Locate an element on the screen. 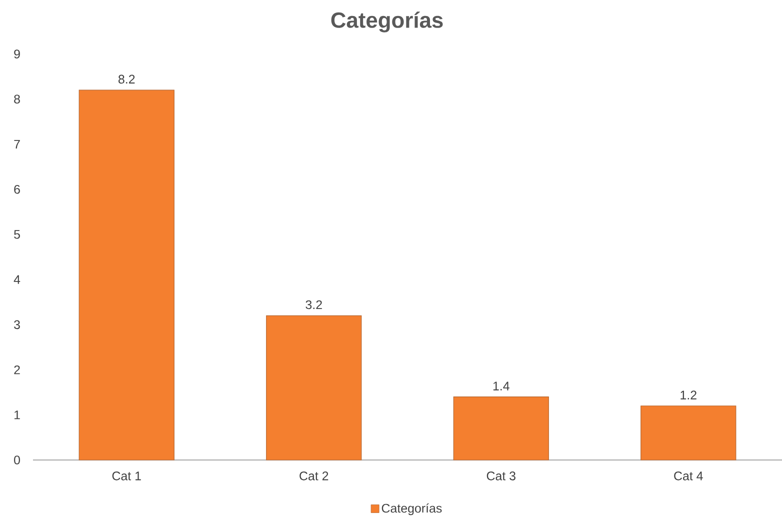 The width and height of the screenshot is (782, 517). x-tick-label: Cat 4 is located at coordinates (688, 476).